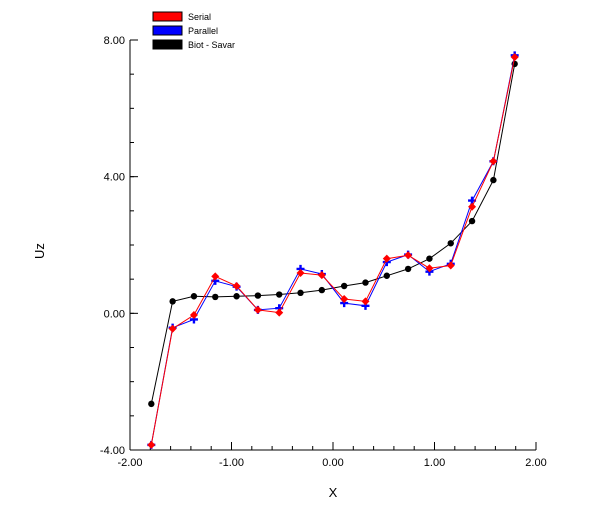  What do you see at coordinates (332, 463) in the screenshot?
I see `x-tick-label: 0.00` at bounding box center [332, 463].